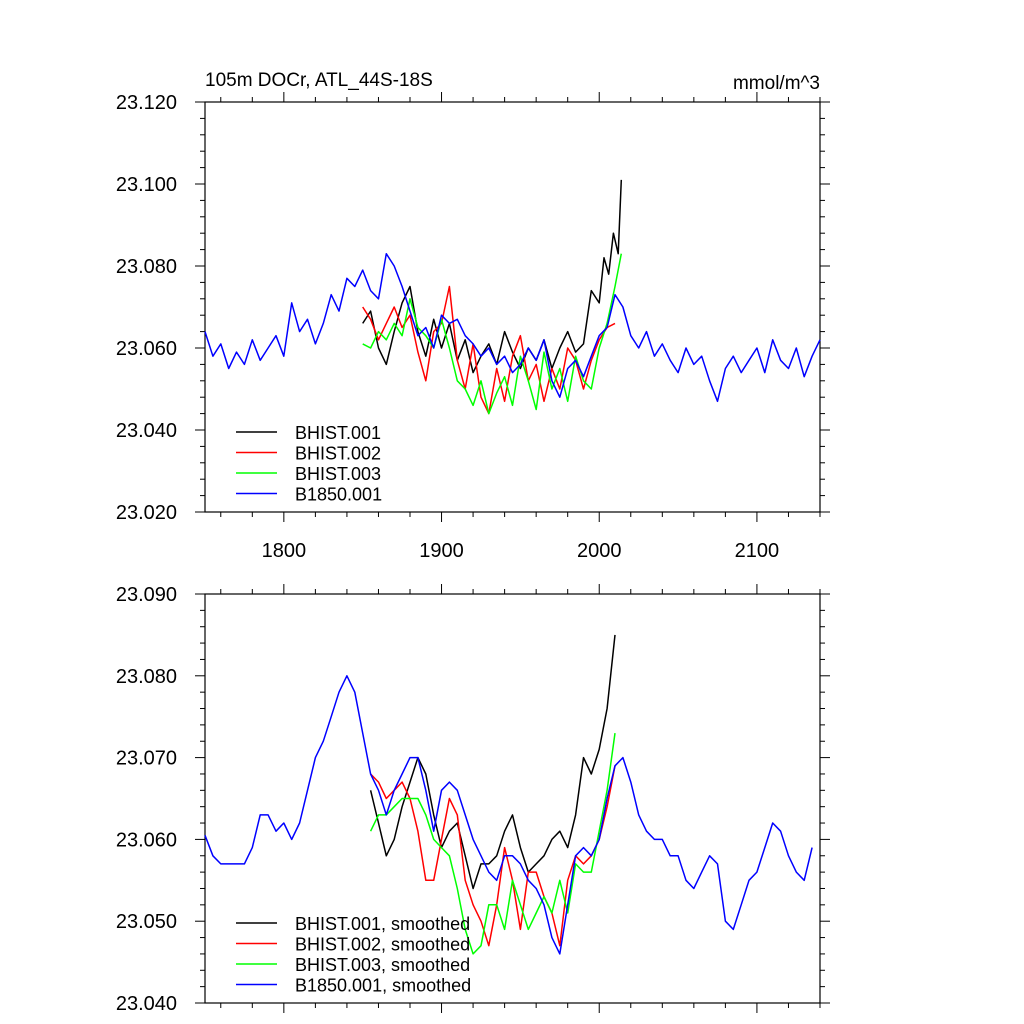 This screenshot has width=1024, height=1024. Describe the element at coordinates (319, 80) in the screenshot. I see `chart-title: 105m DOCr, ATL_44S-18S` at that location.